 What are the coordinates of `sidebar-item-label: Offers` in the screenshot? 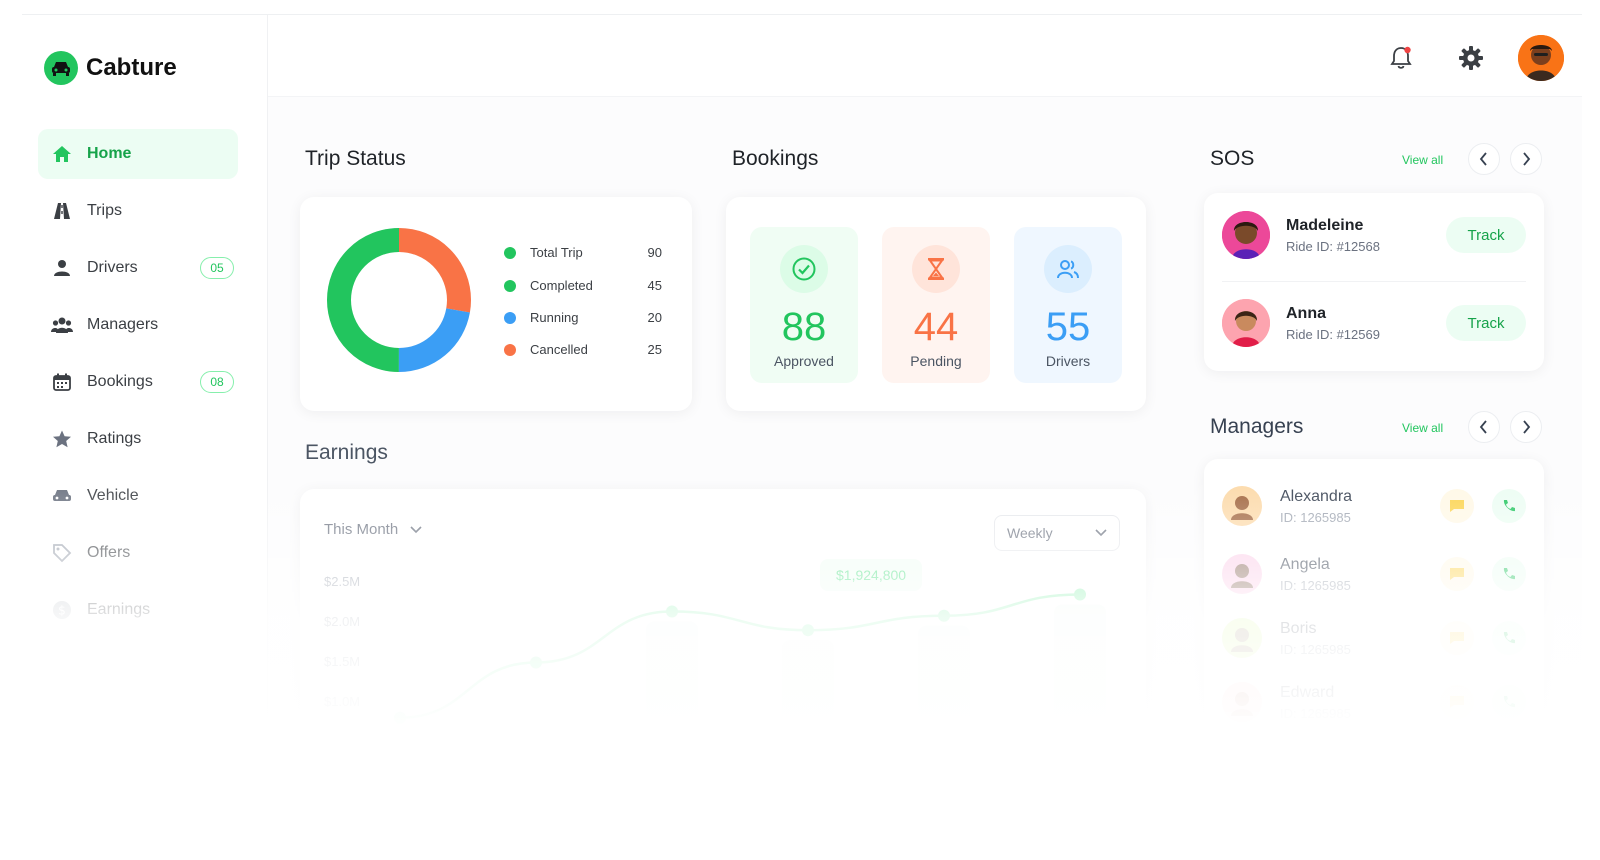 It's located at (109, 552).